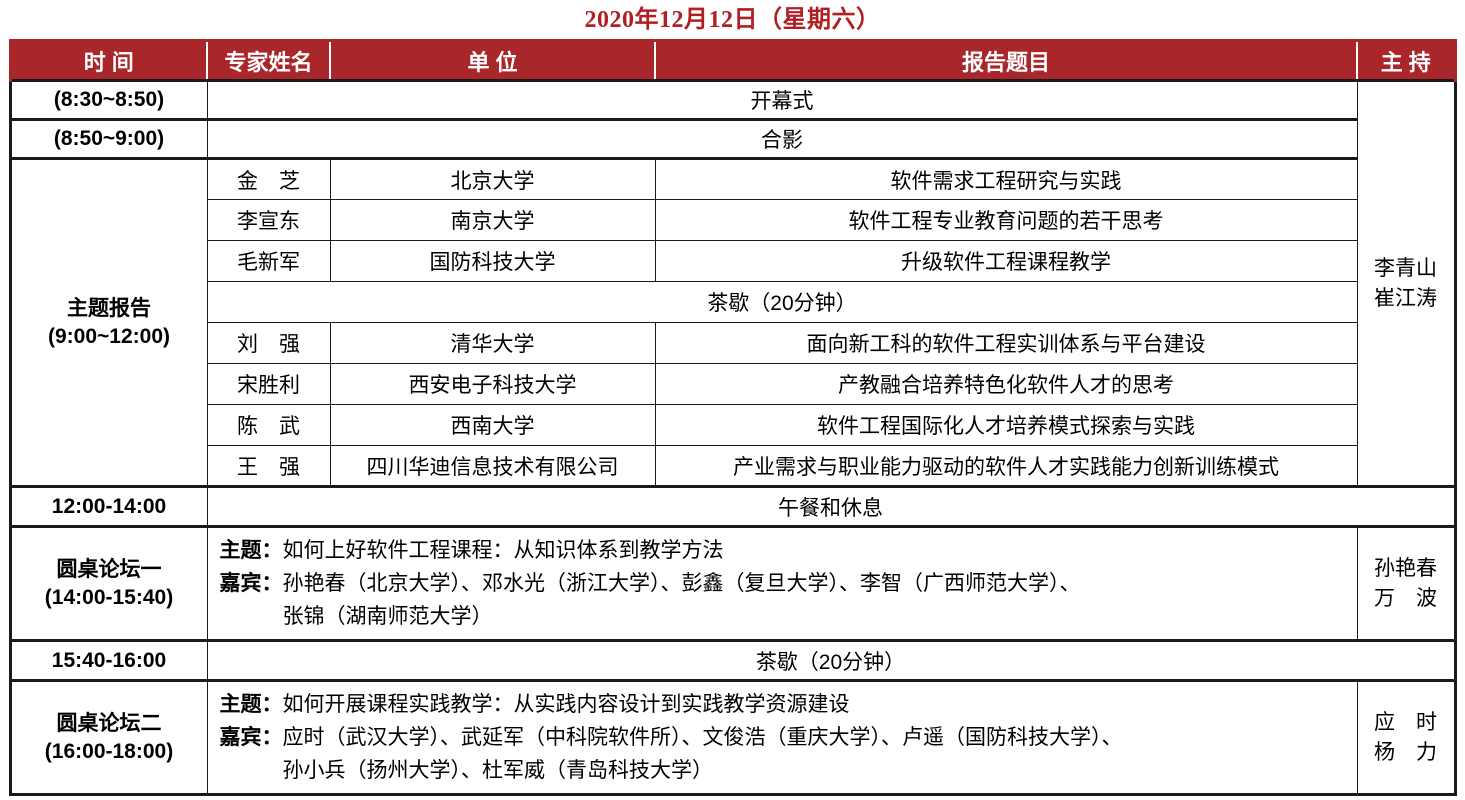 This screenshot has height=800, width=1465. I want to click on host-name: 李青山, so click(1405, 268).